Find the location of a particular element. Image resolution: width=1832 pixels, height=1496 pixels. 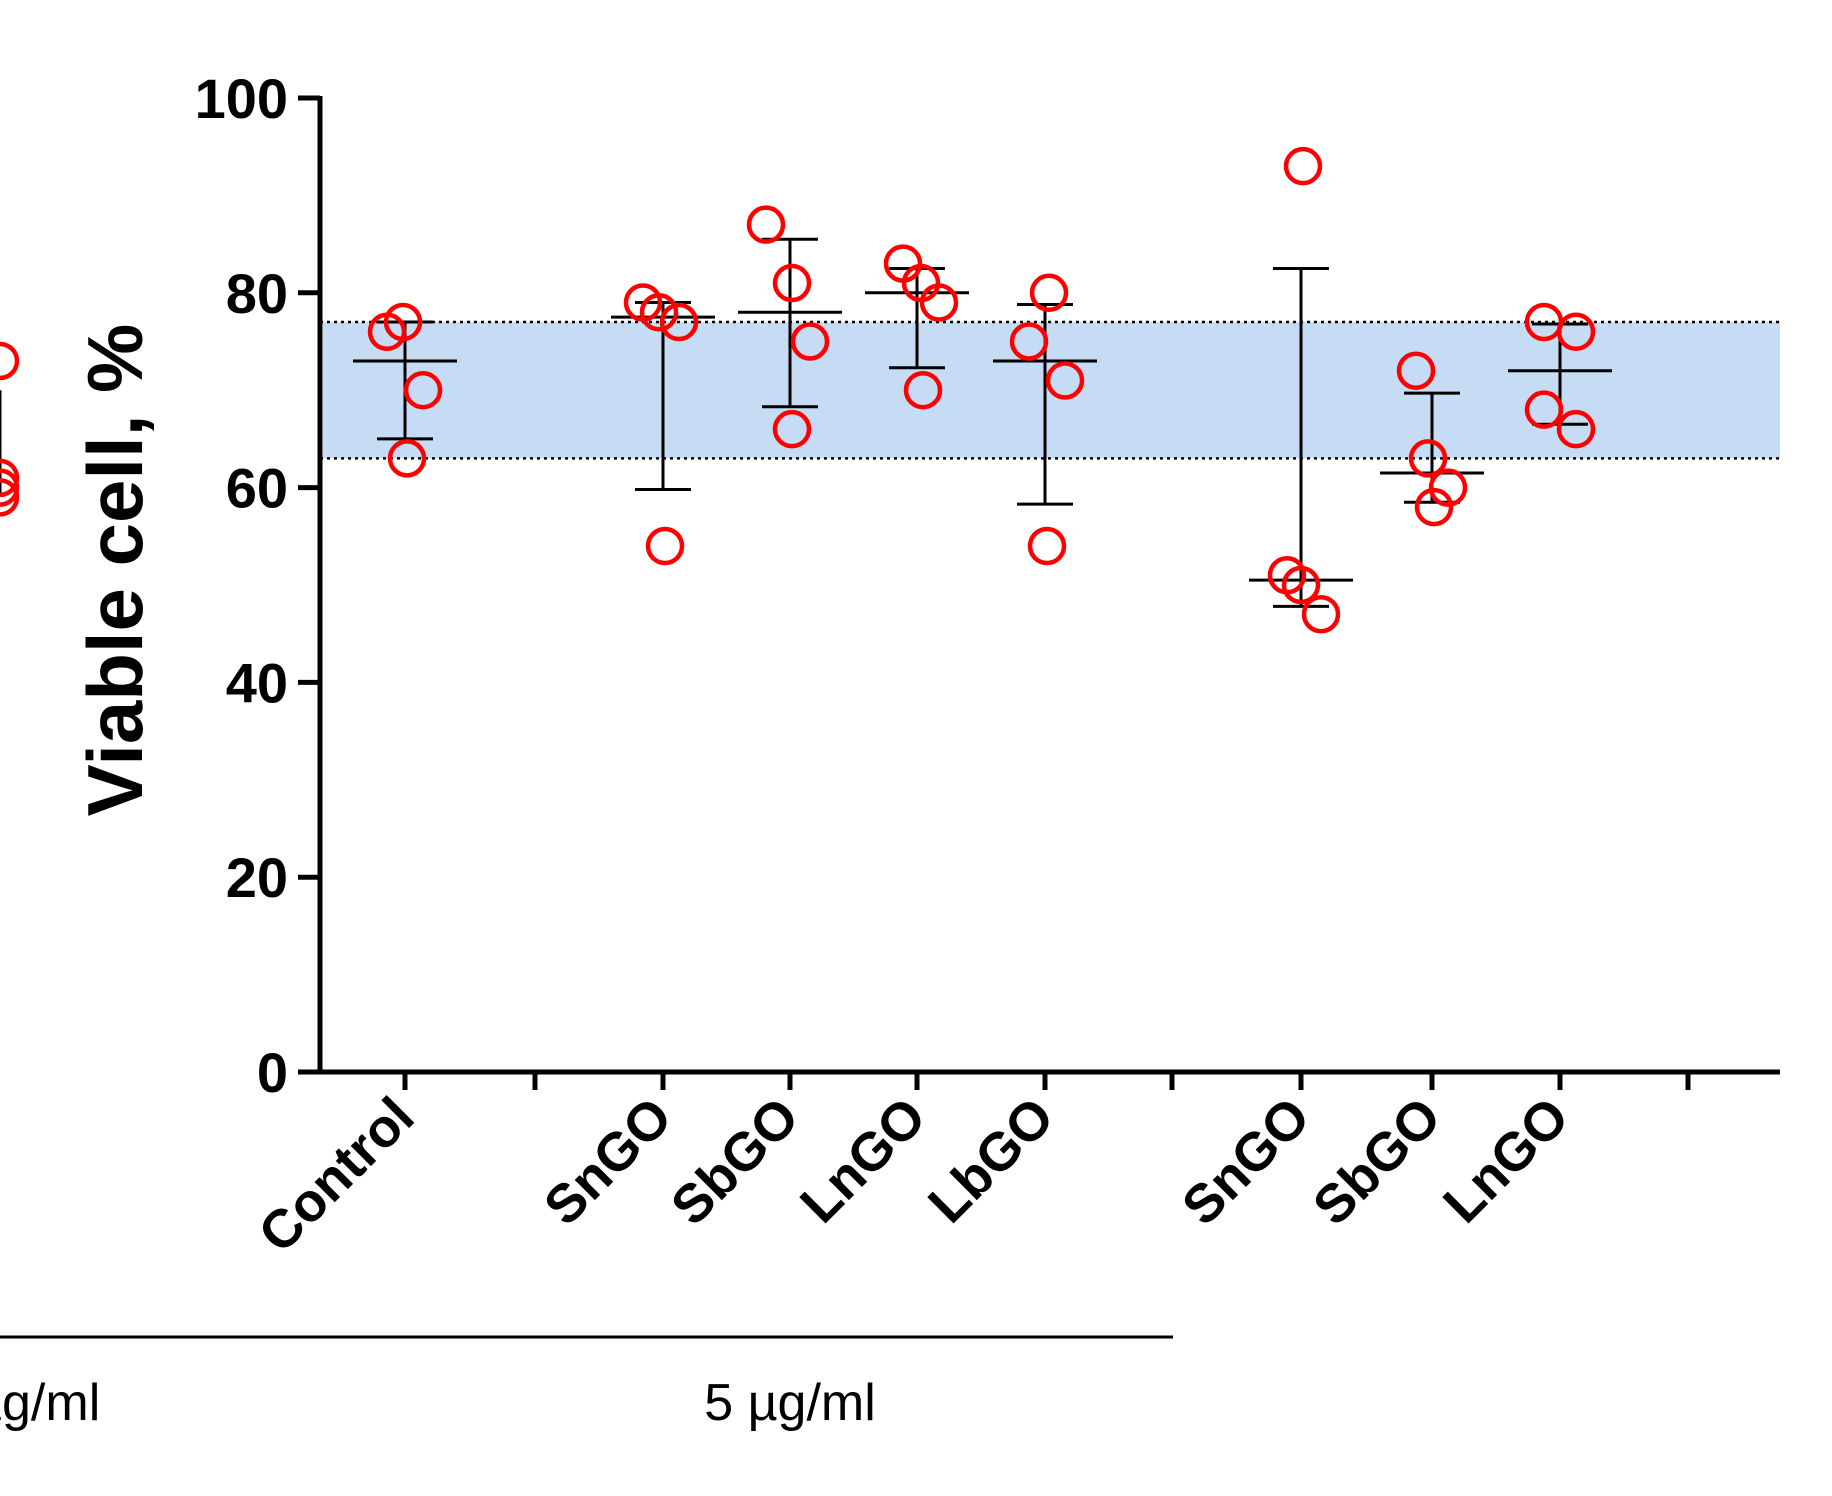

y-tick-label: 80 is located at coordinates (257, 293).